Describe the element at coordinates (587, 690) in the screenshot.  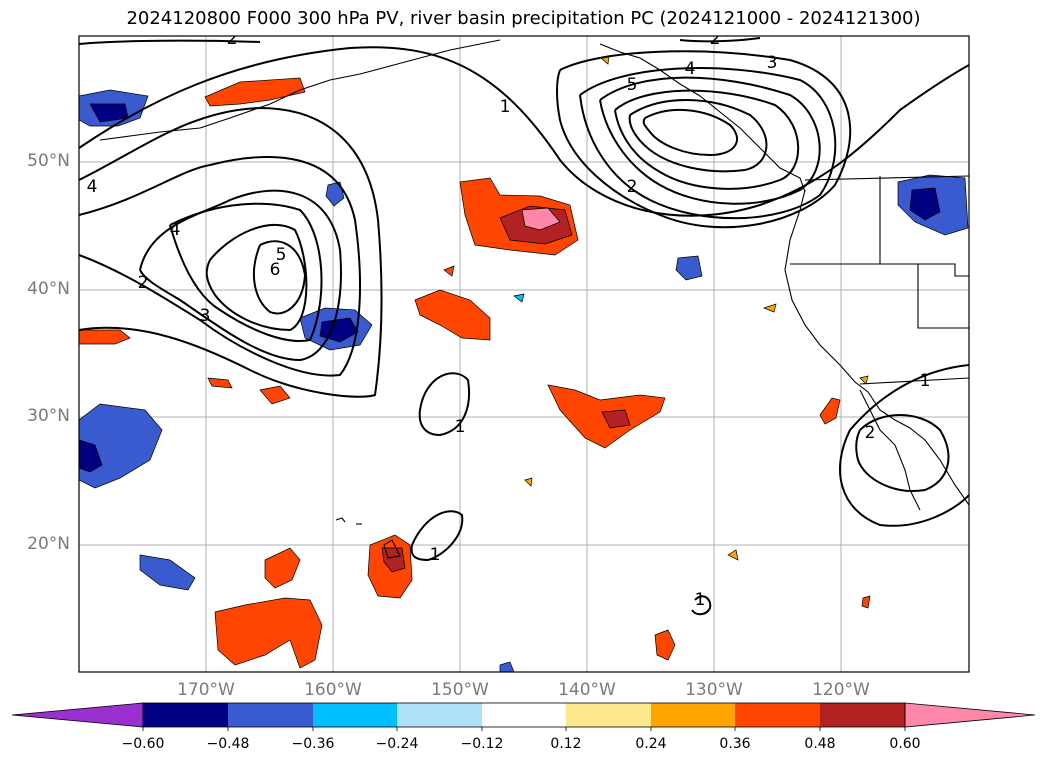
I see `lon-label: 140°W` at that location.